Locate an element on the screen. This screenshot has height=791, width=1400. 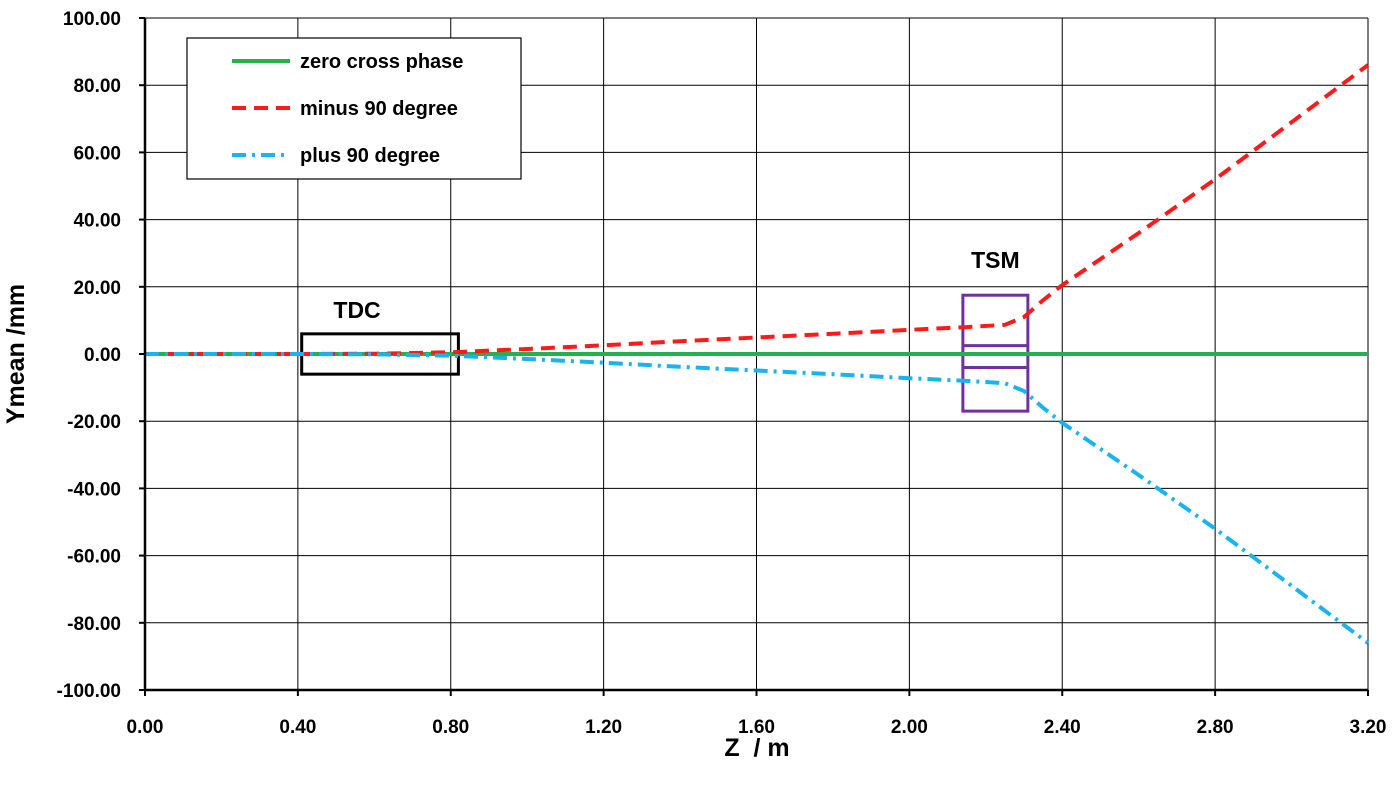
legend-label-minus-90-degree: minus 90 degree is located at coordinates (379, 109).